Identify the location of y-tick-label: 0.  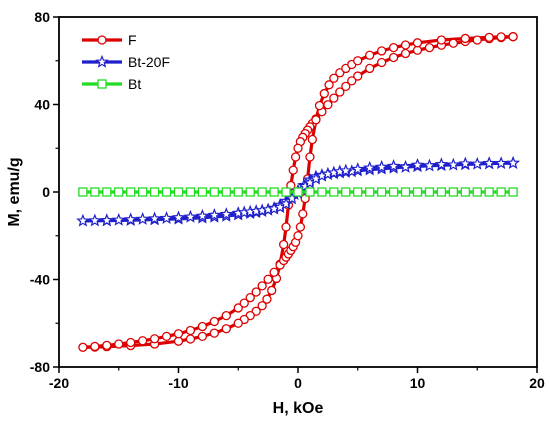
(46, 192).